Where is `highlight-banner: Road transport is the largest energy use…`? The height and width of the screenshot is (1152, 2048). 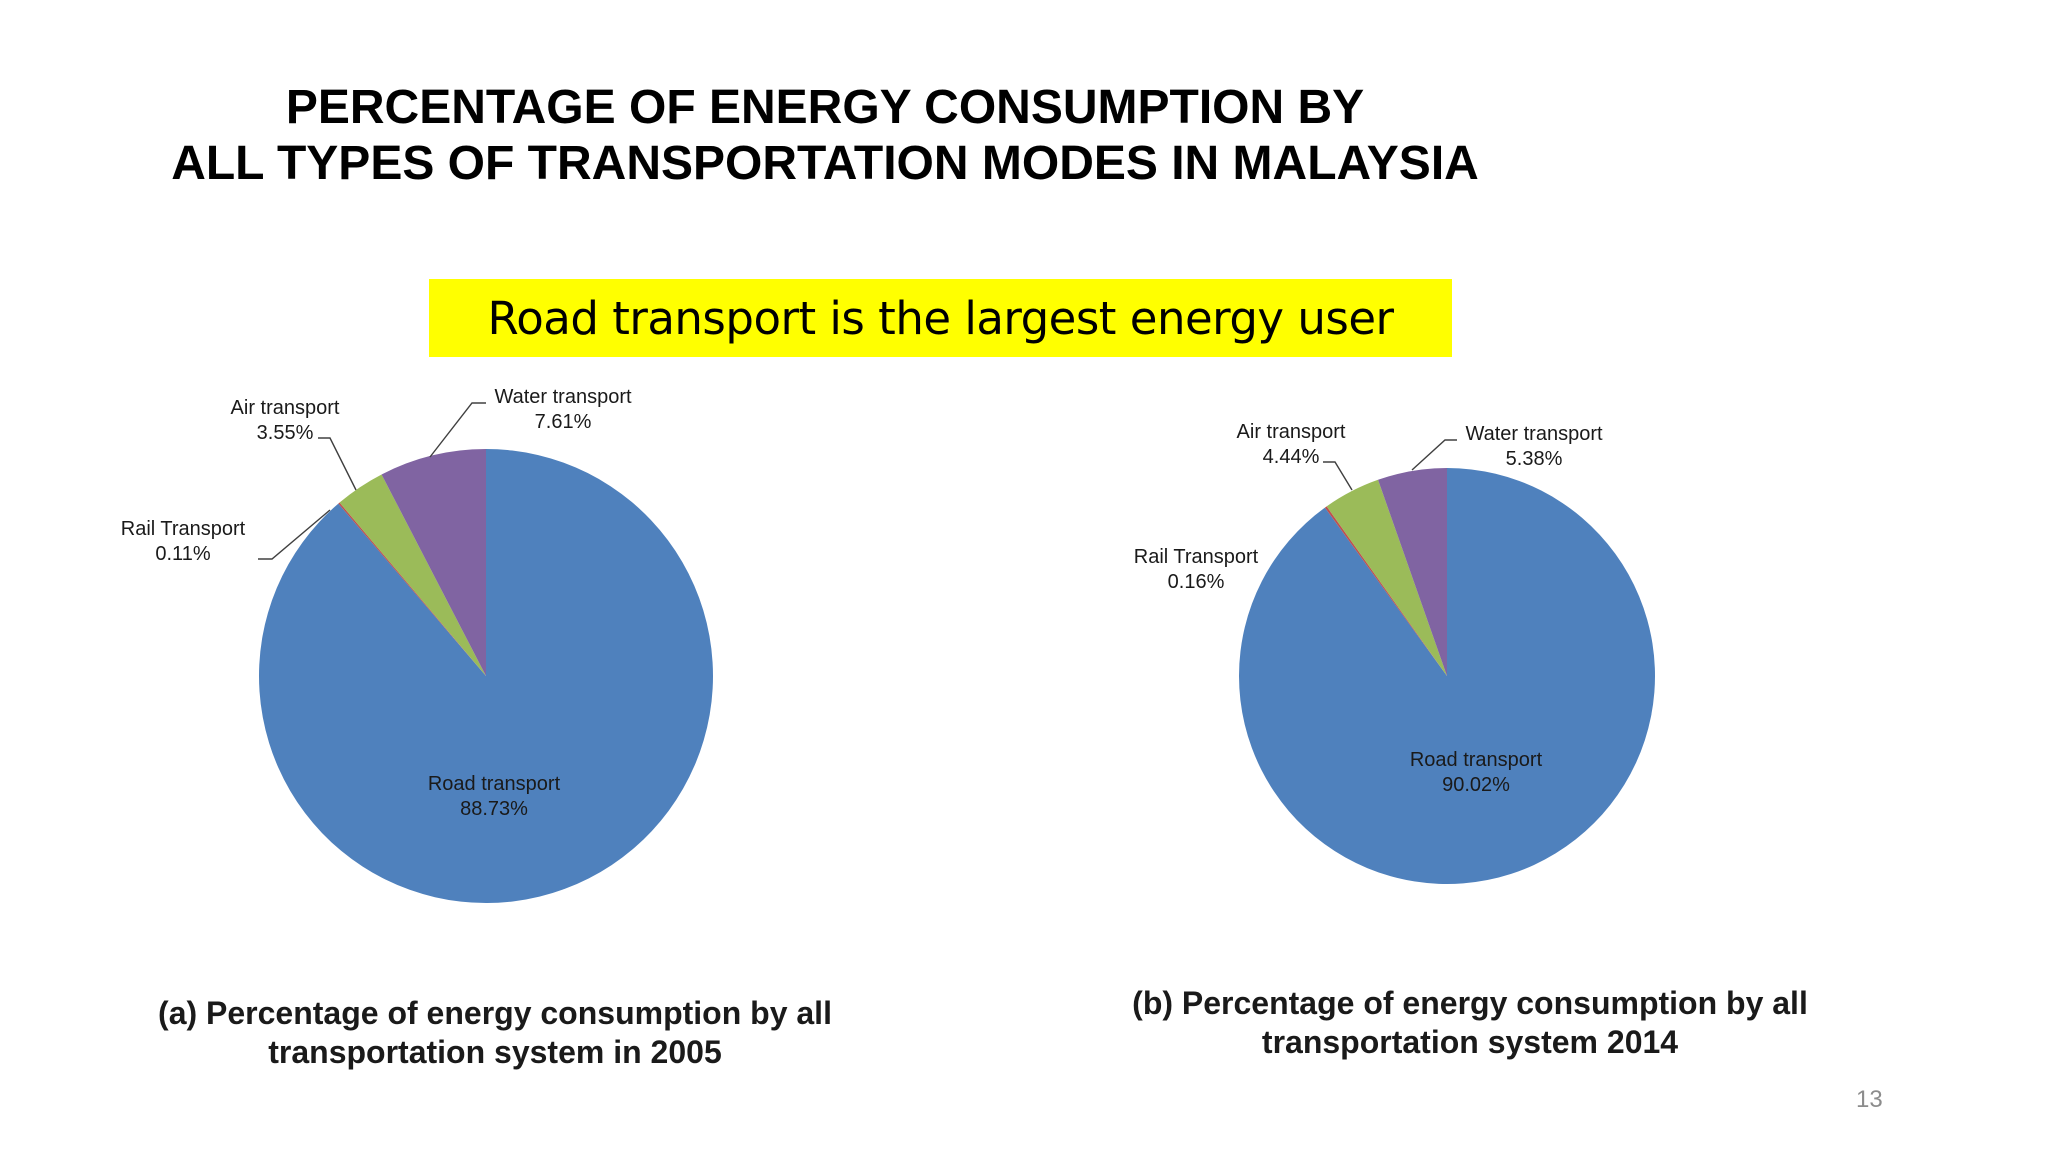 highlight-banner: Road transport is the largest energy use… is located at coordinates (940, 318).